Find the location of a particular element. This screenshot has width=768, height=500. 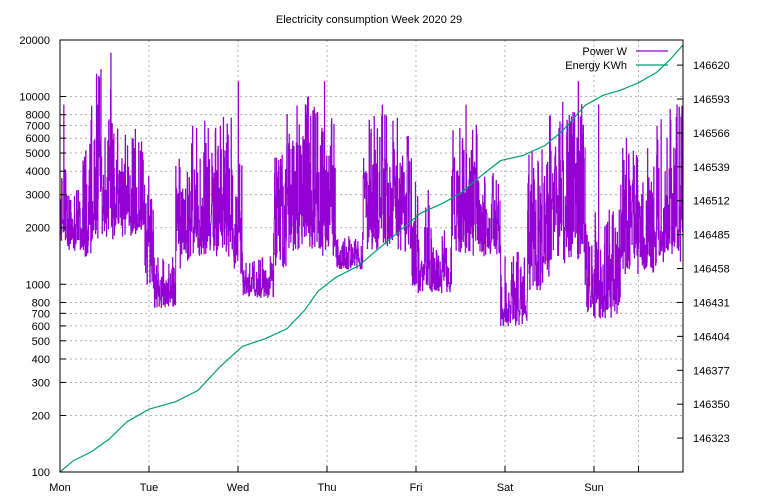

x-tick-label: Fri is located at coordinates (416, 488).